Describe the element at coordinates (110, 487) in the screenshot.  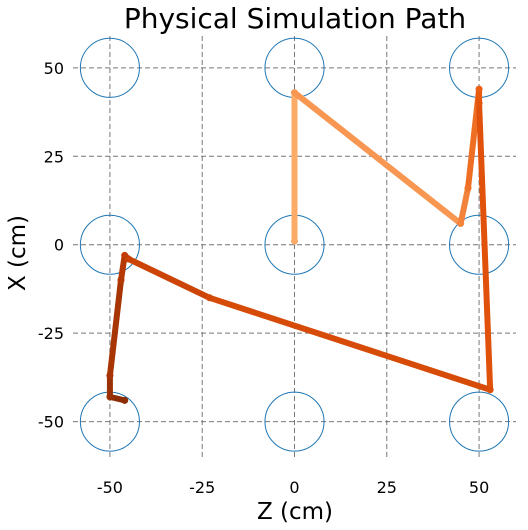
I see `x-tick-label-0: -50` at that location.